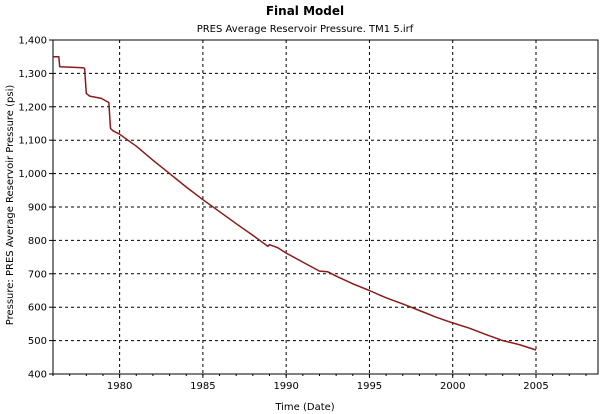 The height and width of the screenshot is (414, 607). What do you see at coordinates (452, 386) in the screenshot?
I see `x-tick-label: 2000` at bounding box center [452, 386].